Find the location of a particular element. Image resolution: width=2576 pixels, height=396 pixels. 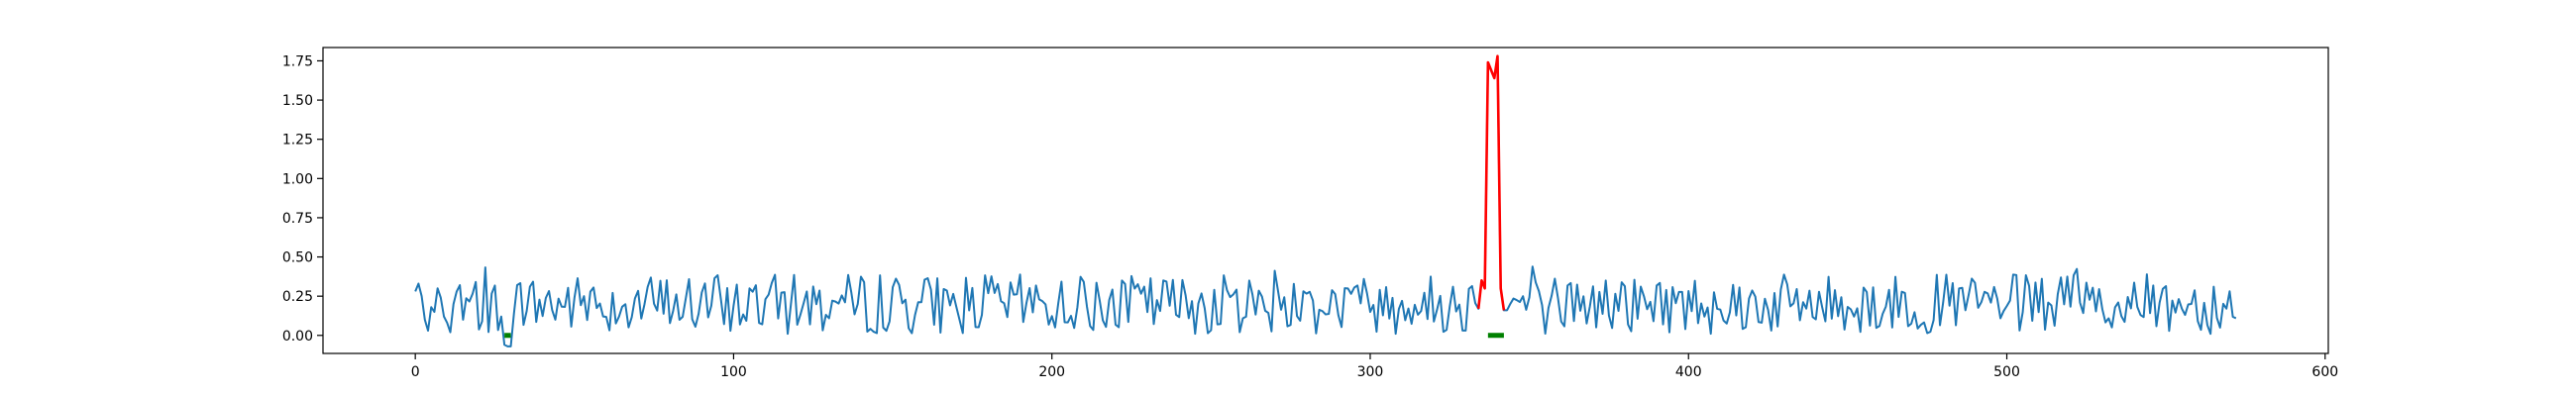

y-tick-label: 1.50 is located at coordinates (297, 101).